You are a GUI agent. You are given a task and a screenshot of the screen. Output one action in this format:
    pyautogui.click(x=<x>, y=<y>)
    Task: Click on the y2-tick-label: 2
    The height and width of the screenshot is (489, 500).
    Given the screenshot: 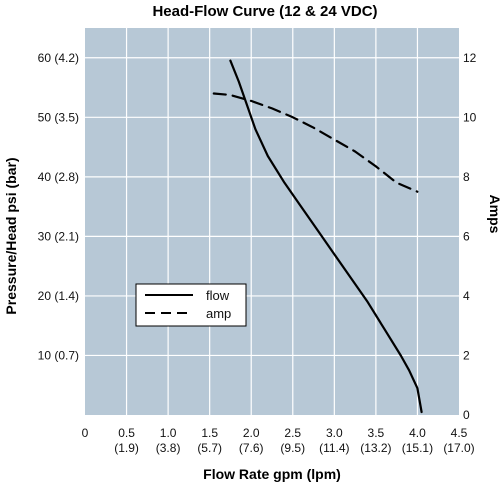 What is the action you would take?
    pyautogui.click(x=466, y=355)
    